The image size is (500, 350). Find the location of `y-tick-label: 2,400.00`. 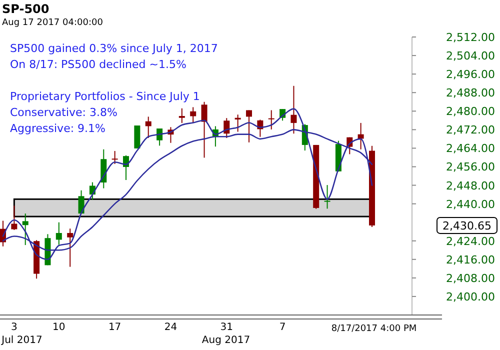

y-tick-label: 2,400.00 is located at coordinates (470, 297).